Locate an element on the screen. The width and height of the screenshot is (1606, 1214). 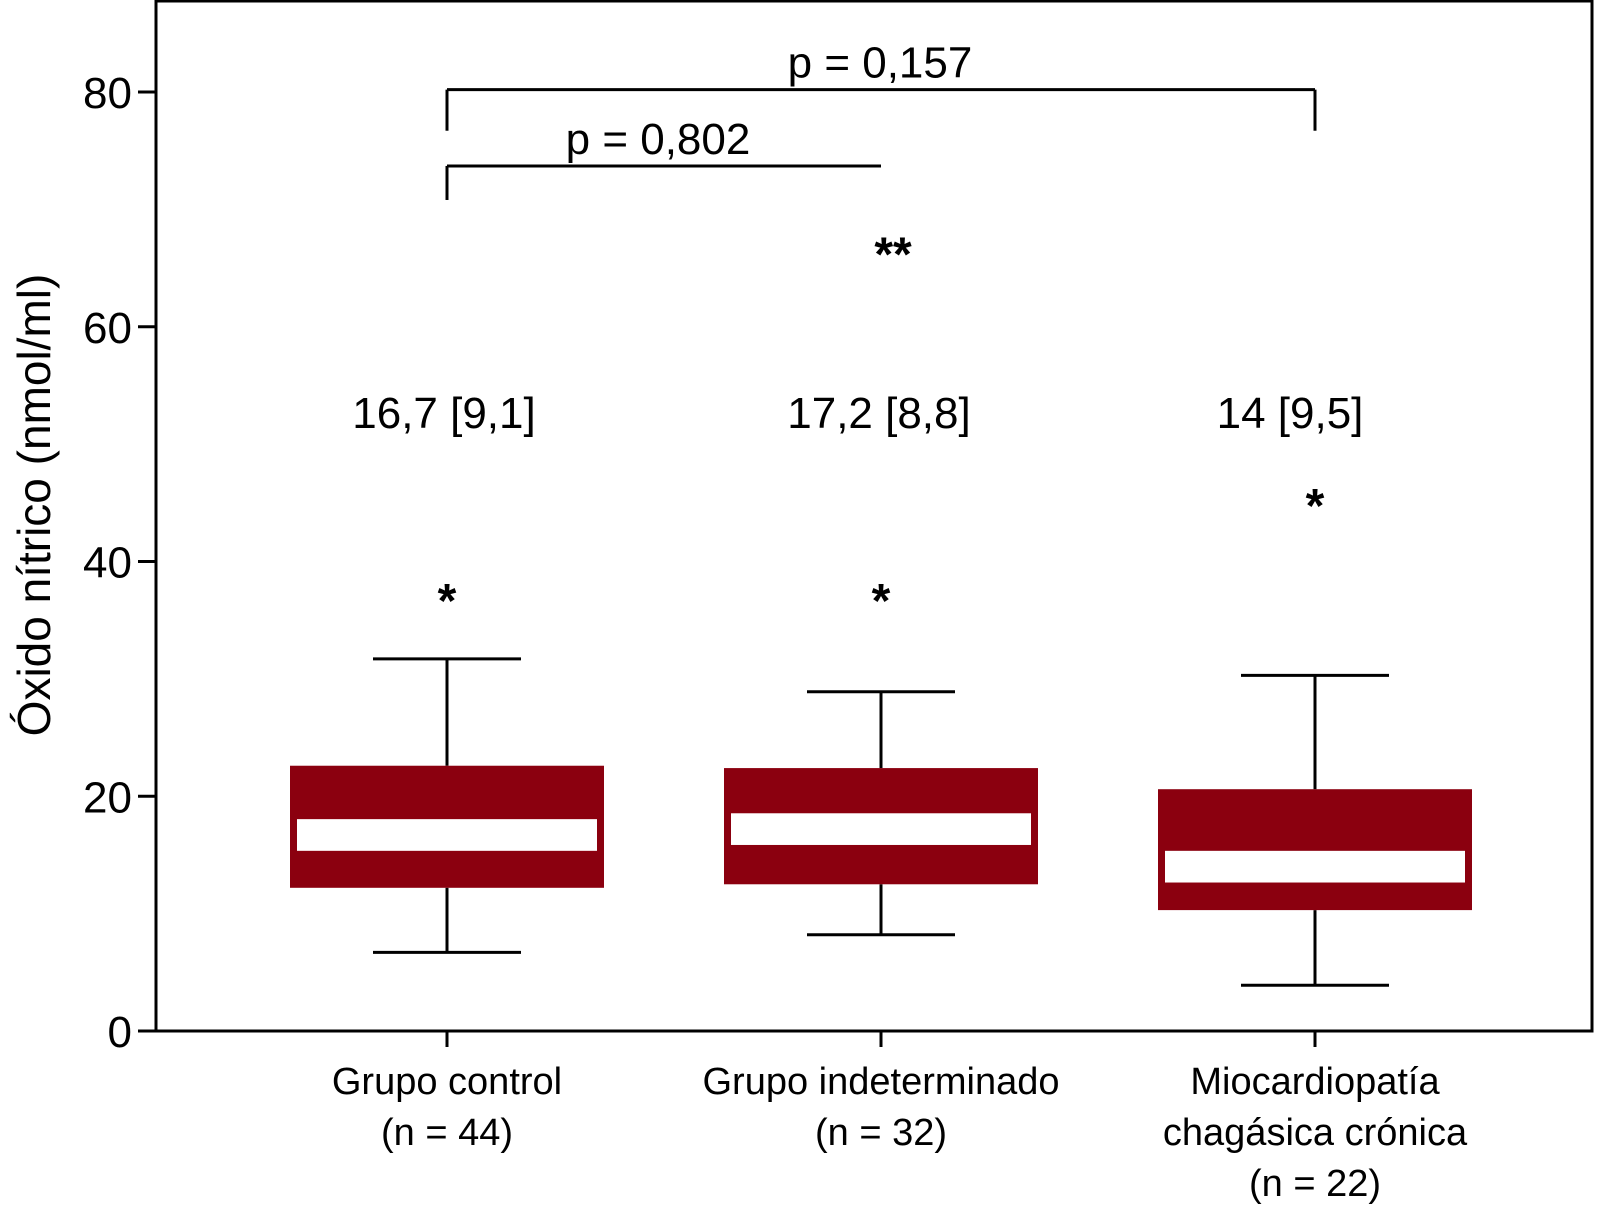
category-label-2-line-1: Grupo indeterminado is located at coordinates (881, 1082).